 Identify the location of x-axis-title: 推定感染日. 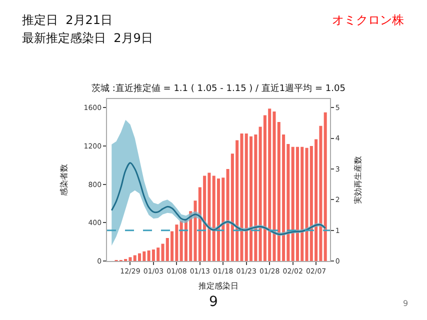
(218, 286).